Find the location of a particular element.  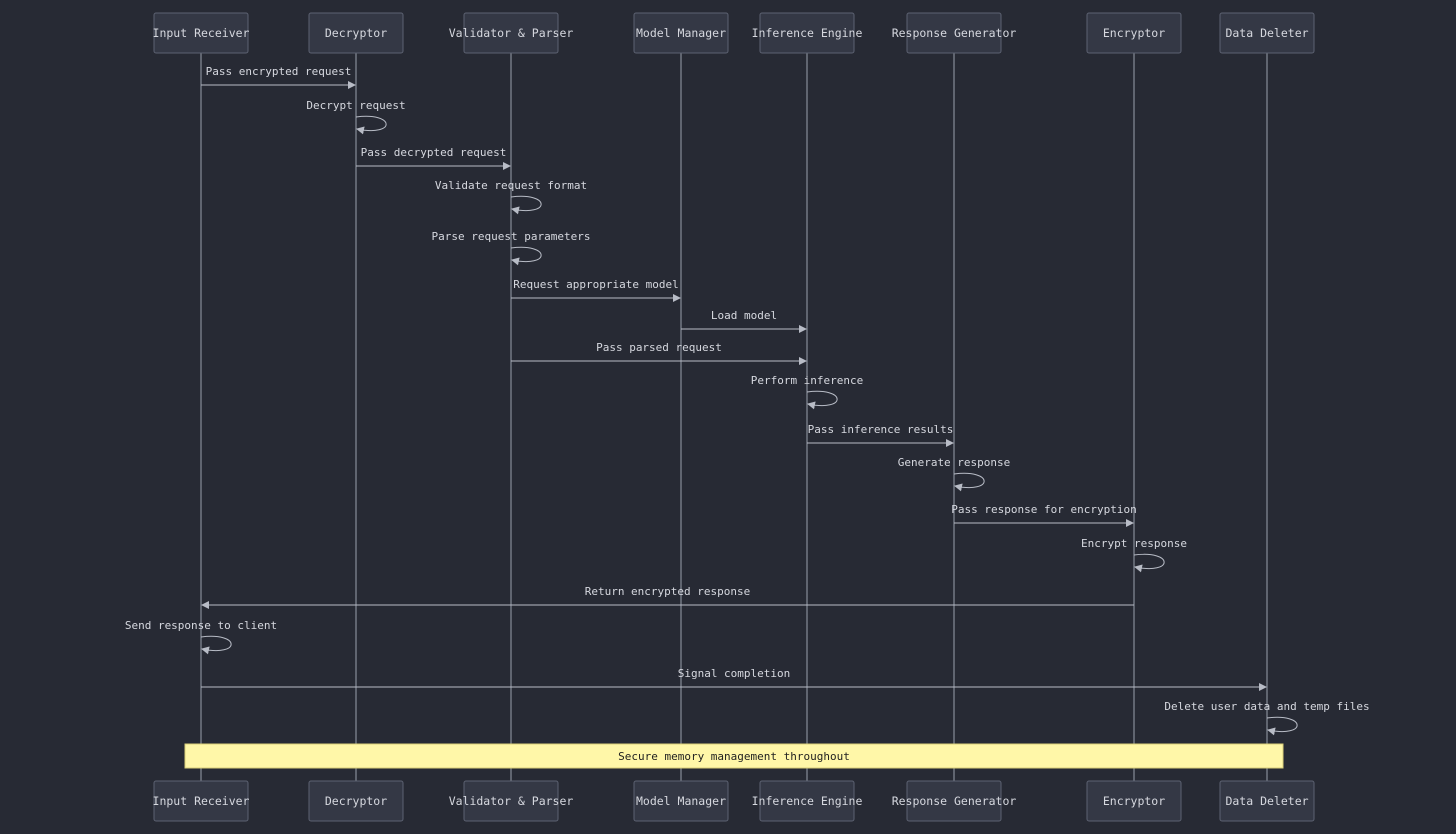

actor-decryptor-top: Decryptor is located at coordinates (356, 33).